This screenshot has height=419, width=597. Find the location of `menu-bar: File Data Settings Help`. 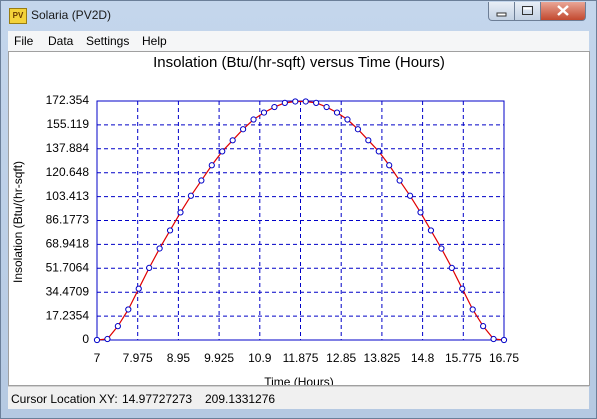

menu-bar: File Data Settings Help is located at coordinates (298, 41).